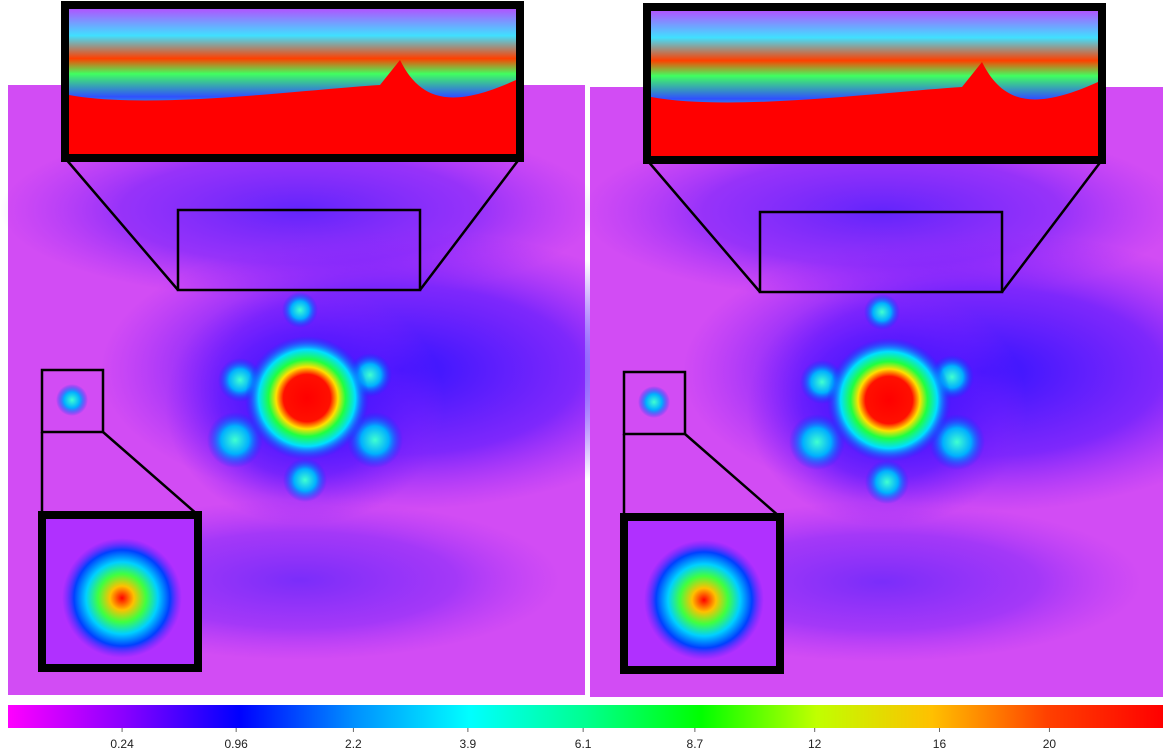 The width and height of the screenshot is (1163, 755). Describe the element at coordinates (122, 744) in the screenshot. I see `tick-label: 0.24` at that location.